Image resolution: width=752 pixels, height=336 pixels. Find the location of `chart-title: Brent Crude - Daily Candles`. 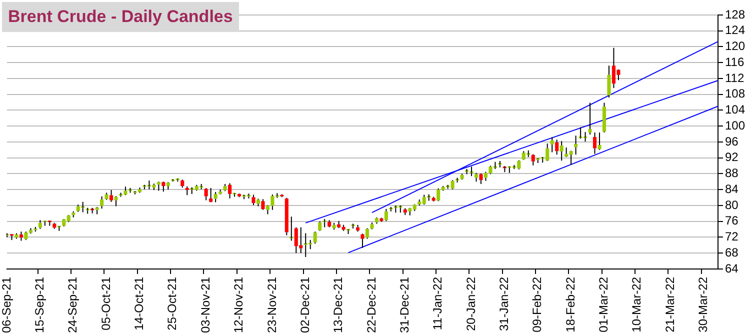

chart-title: Brent Crude - Daily Candles is located at coordinates (120, 17).